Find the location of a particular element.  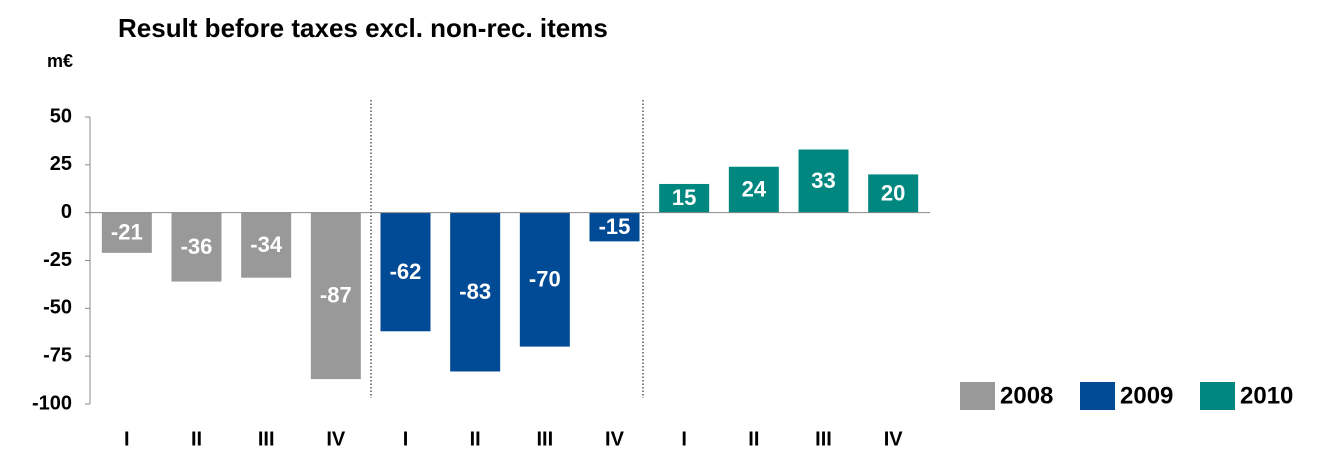

data-label: -70 is located at coordinates (545, 278).